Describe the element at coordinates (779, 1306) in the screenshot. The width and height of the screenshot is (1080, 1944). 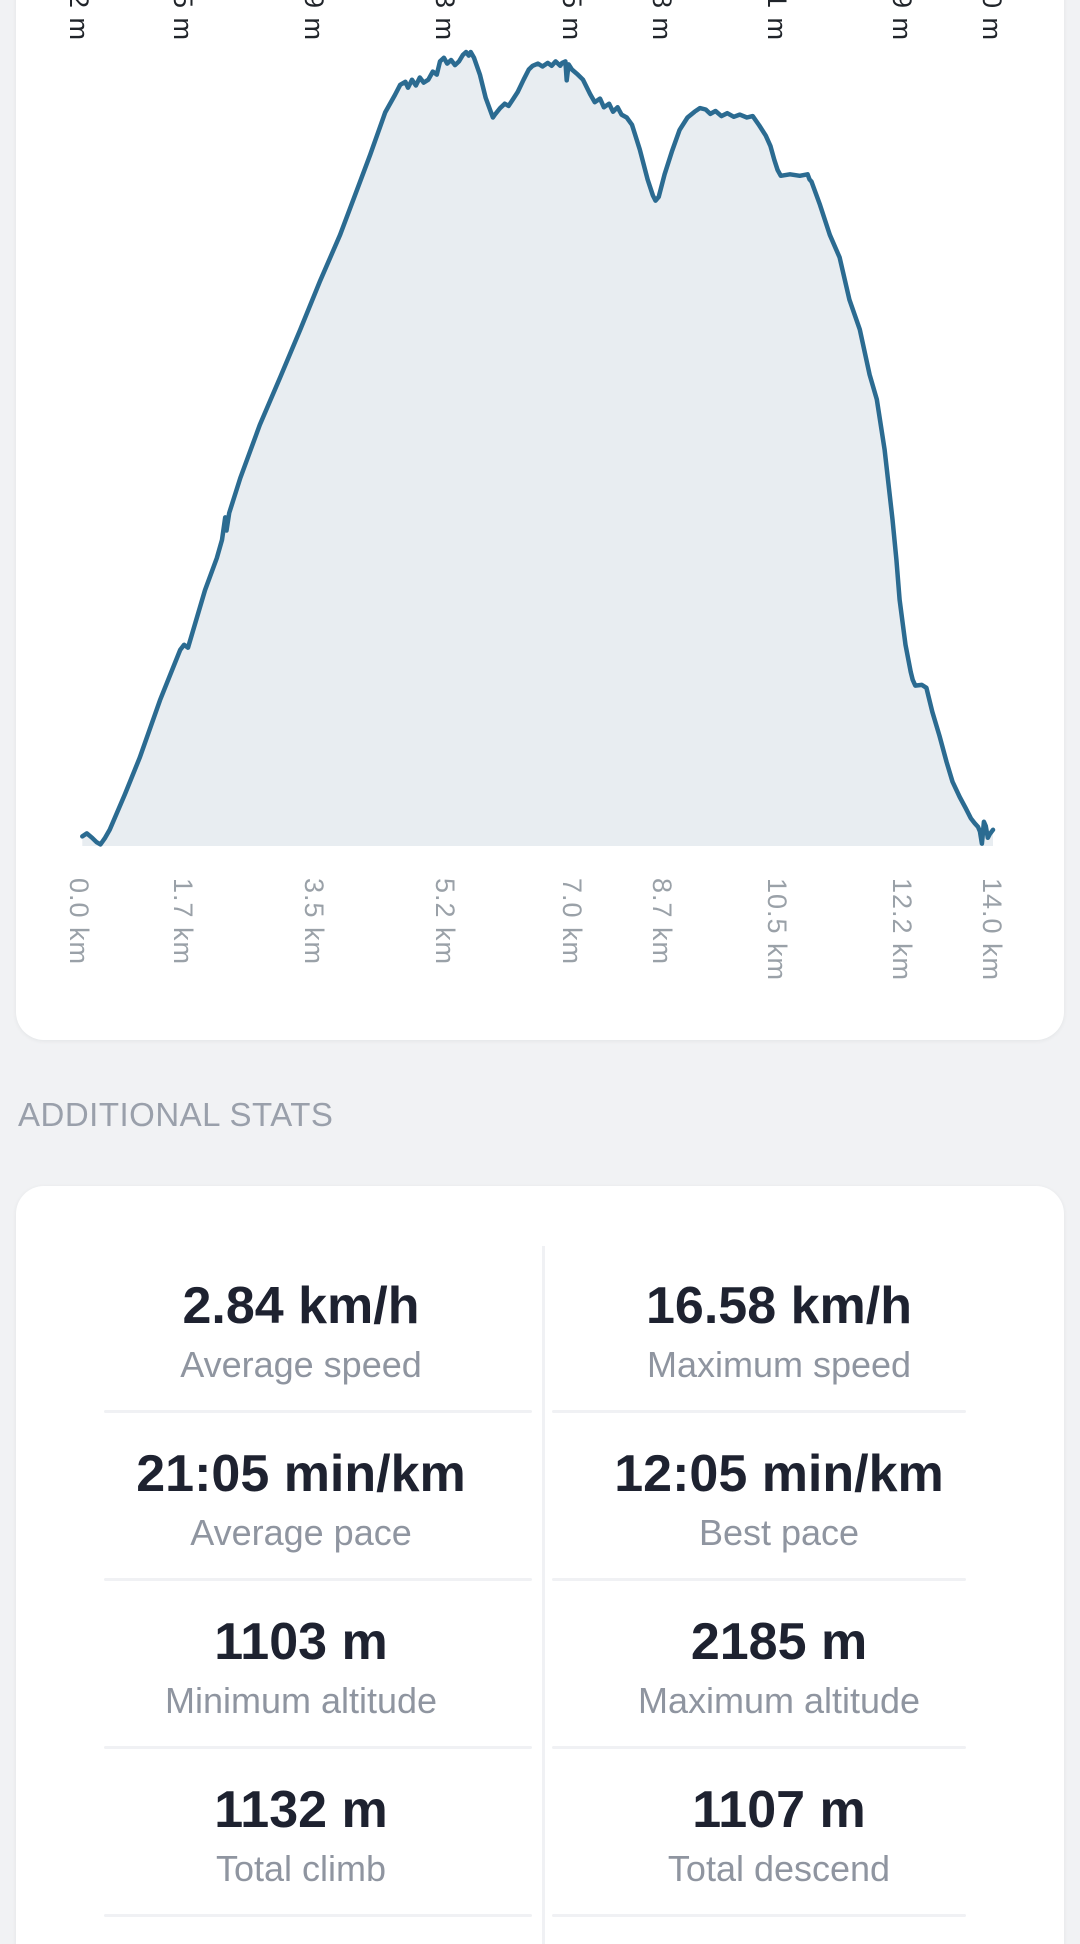
I see `stat-value: 16.58 km/h` at that location.